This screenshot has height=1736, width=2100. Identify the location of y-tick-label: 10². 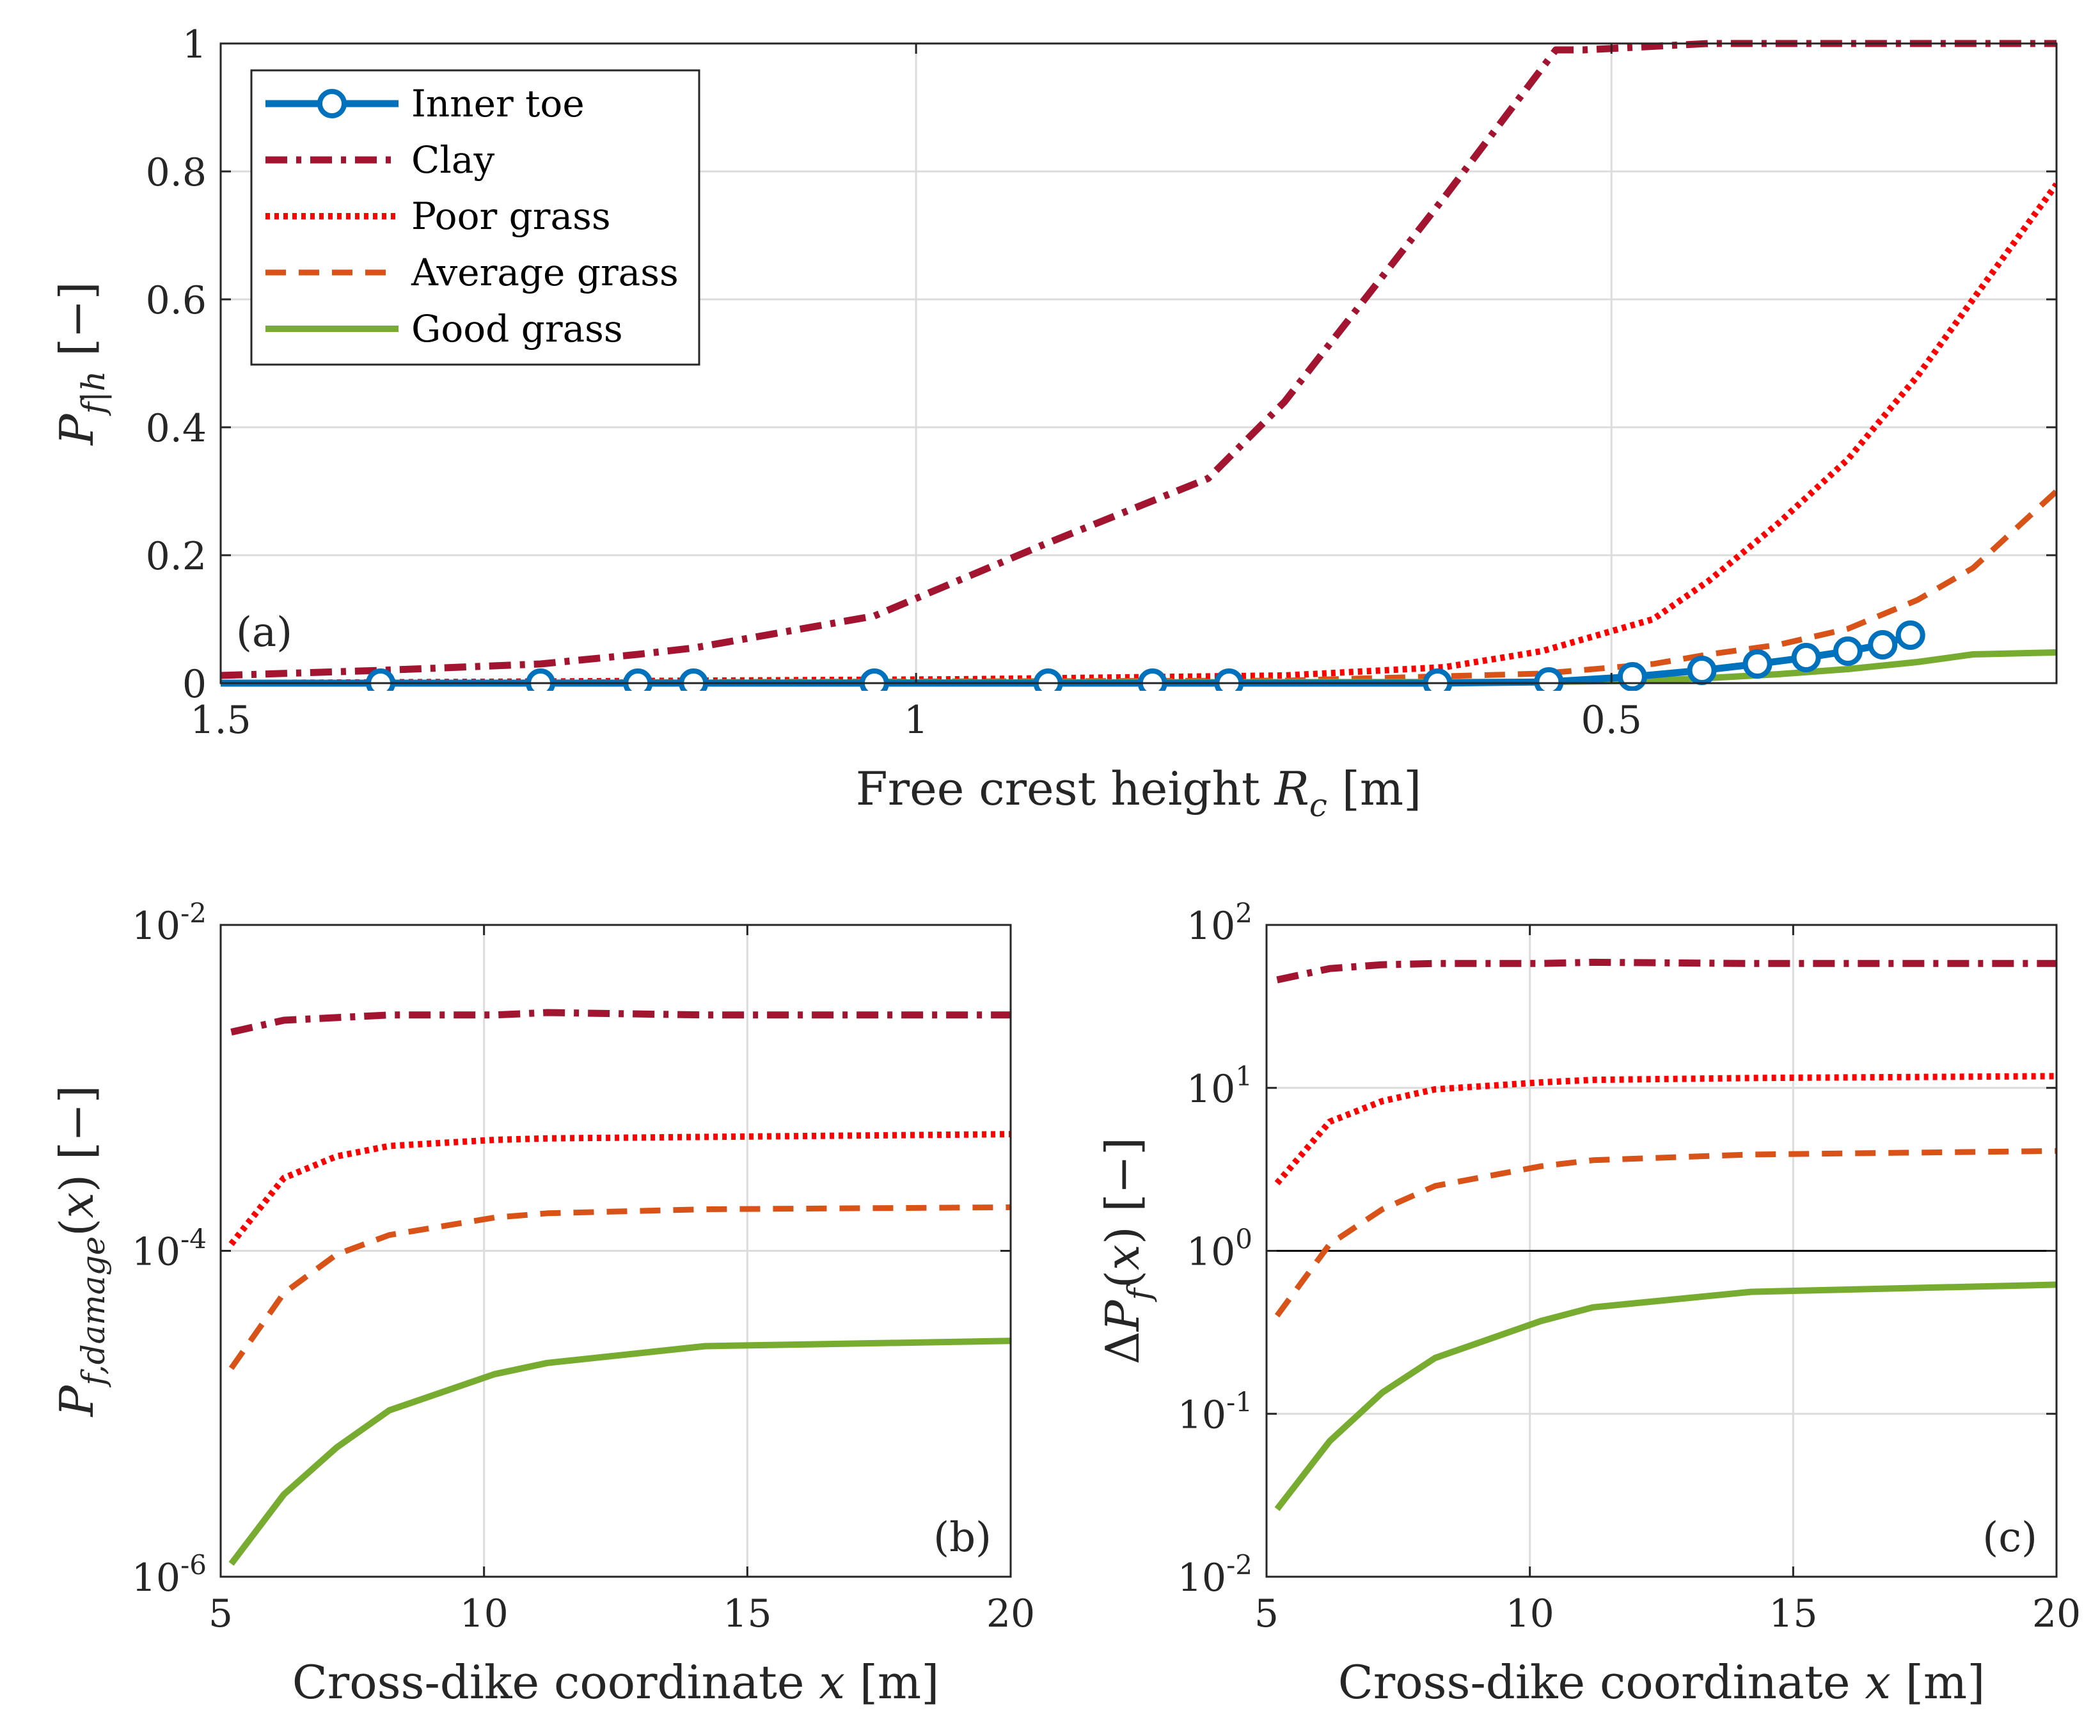
(1219, 923).